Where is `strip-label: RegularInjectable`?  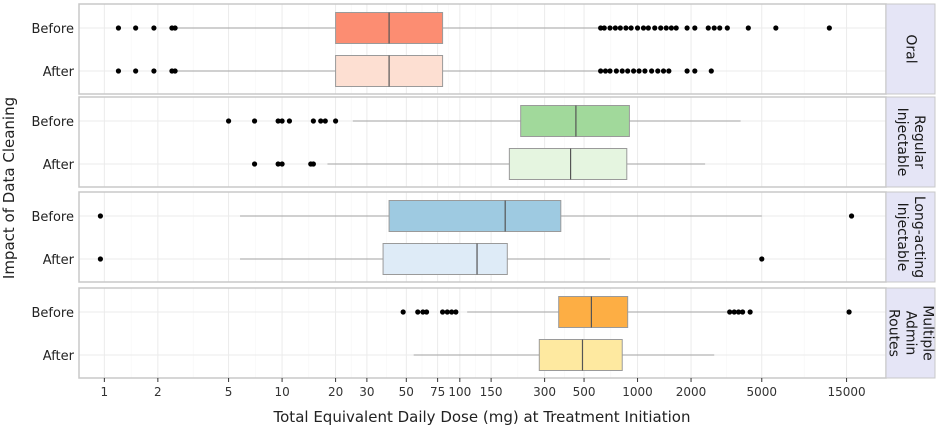 strip-label: RegularInjectable is located at coordinates (910, 142).